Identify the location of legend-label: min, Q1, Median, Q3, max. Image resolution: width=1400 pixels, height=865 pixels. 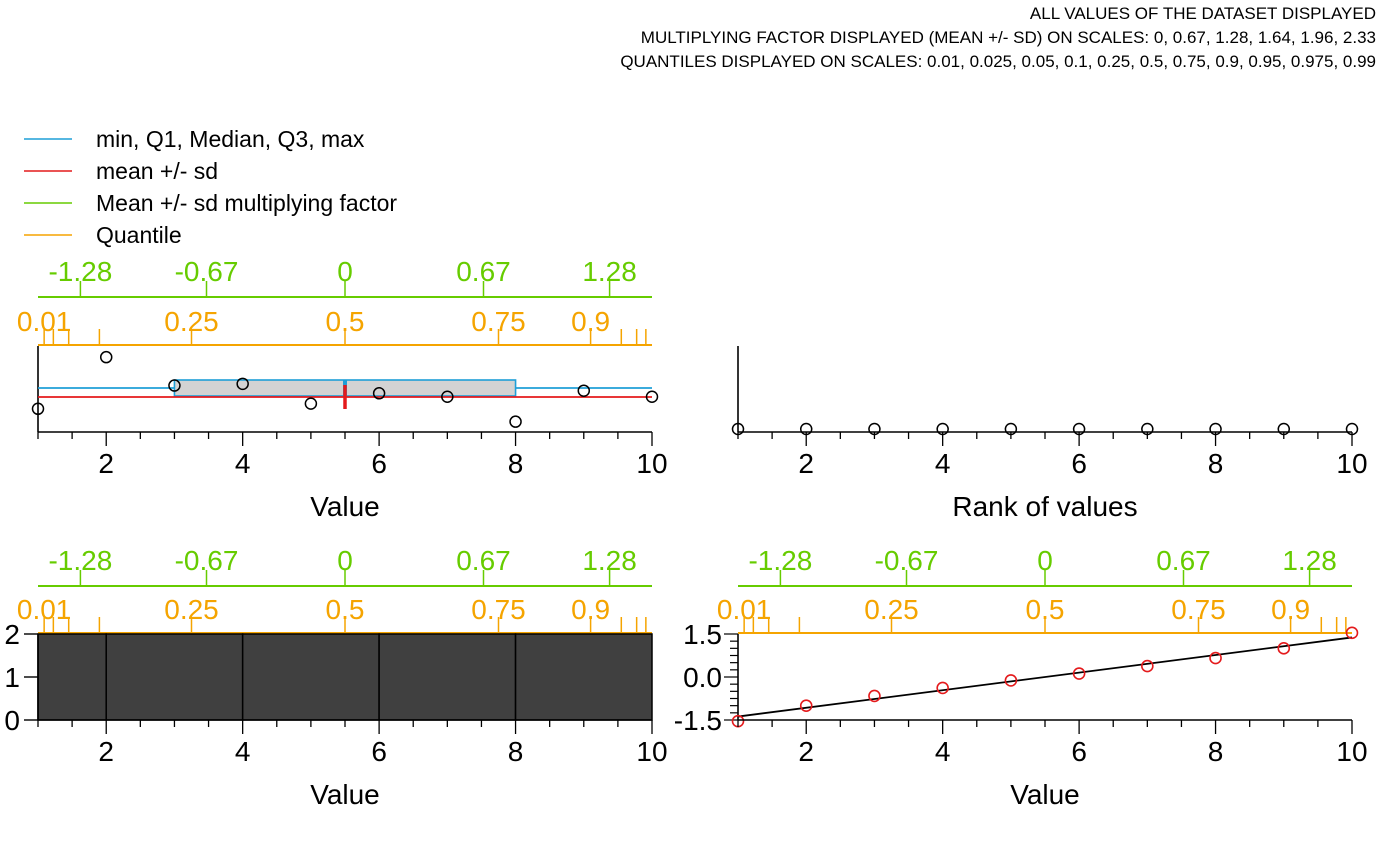
(230, 139).